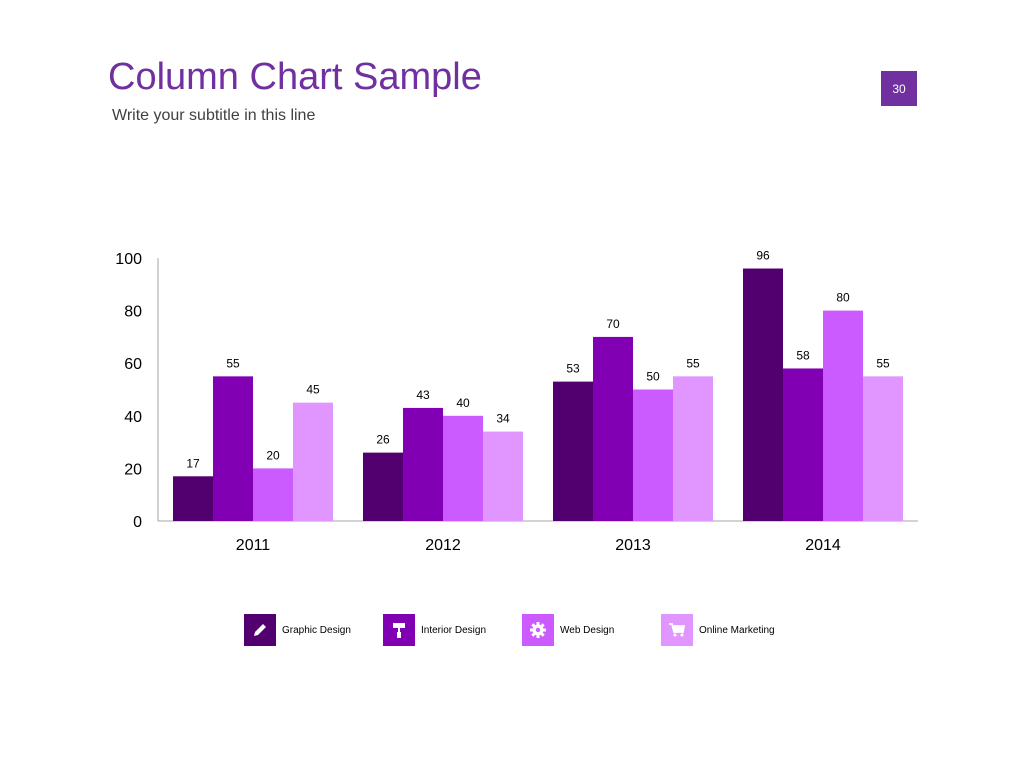 The height and width of the screenshot is (768, 1024). Describe the element at coordinates (512, 631) in the screenshot. I see `chart-legend: Graphic Design Interior Design` at that location.